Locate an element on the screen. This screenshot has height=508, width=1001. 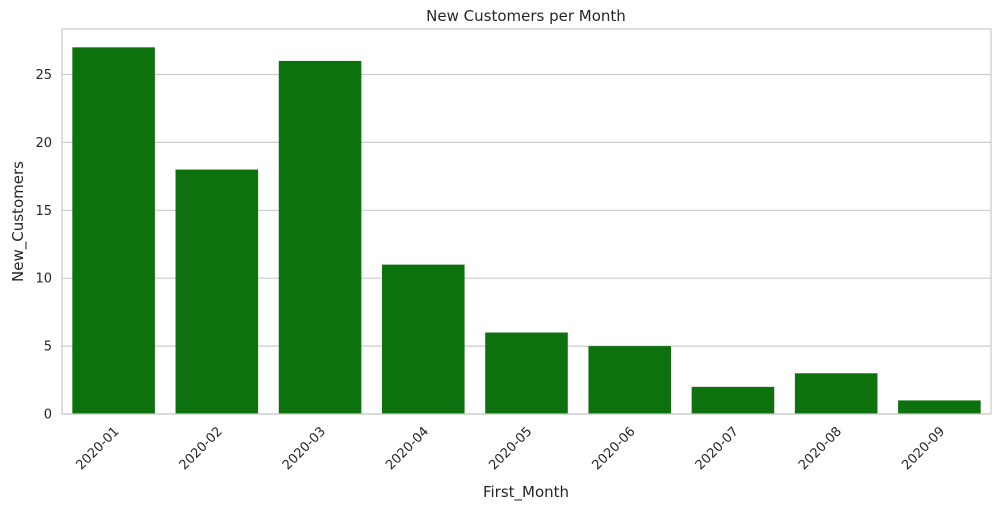
x-tick-label: 2020-06 is located at coordinates (614, 448).